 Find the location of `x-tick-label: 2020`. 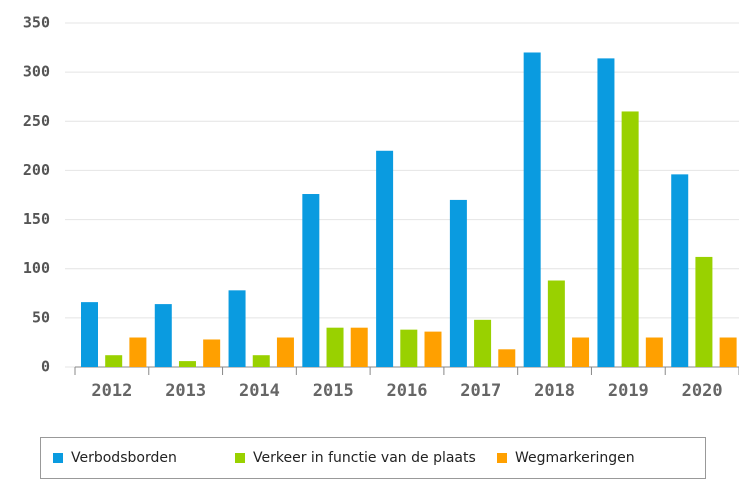

x-tick-label: 2020 is located at coordinates (702, 391).